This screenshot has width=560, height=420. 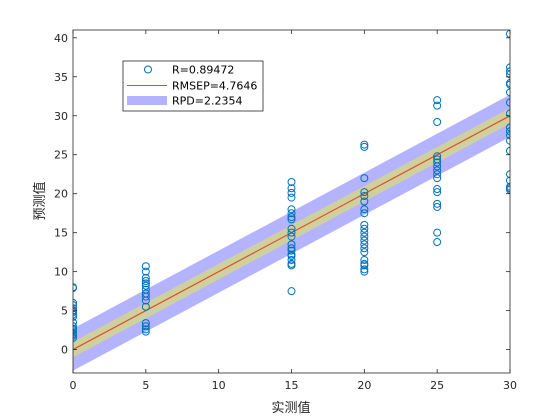 I want to click on legend-label-rmsep: RMSEP=4.7646, so click(x=214, y=86).